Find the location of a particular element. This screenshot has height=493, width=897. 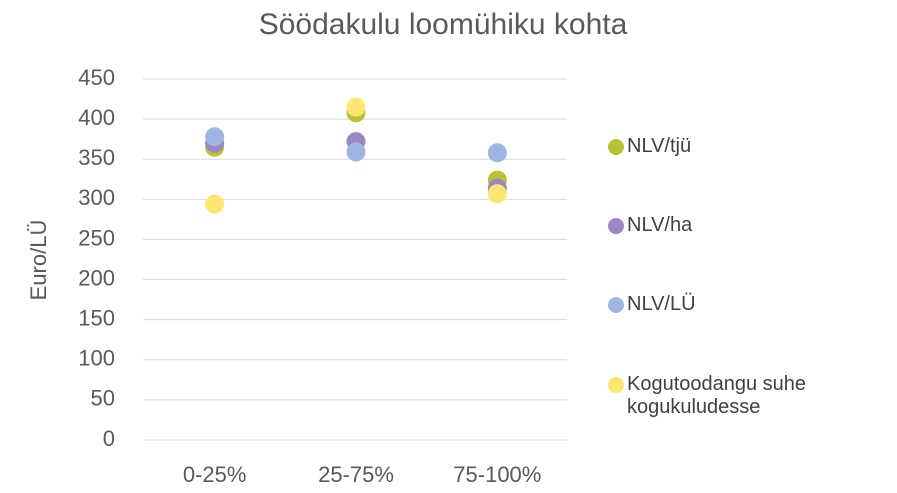

y-tick-label: 100 is located at coordinates (96, 358).